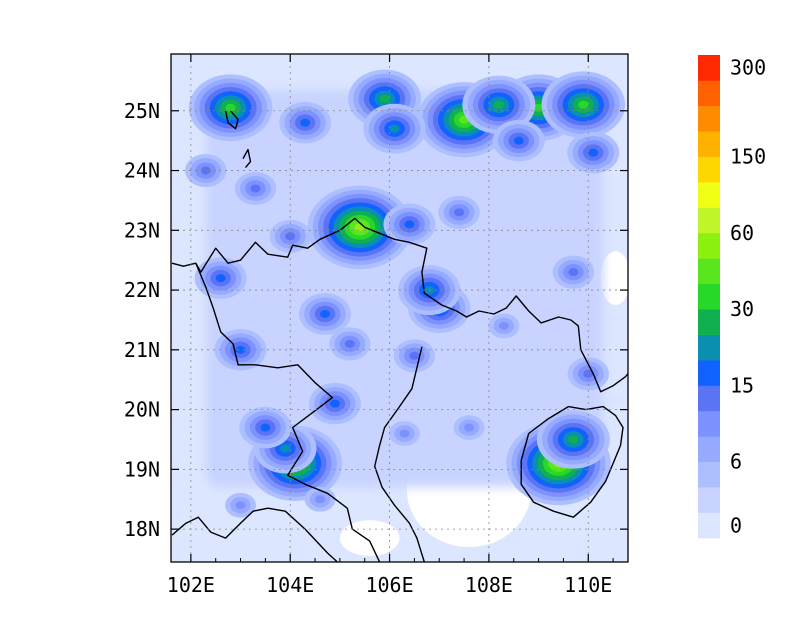  I want to click on x-tick-label: 108E, so click(489, 585).